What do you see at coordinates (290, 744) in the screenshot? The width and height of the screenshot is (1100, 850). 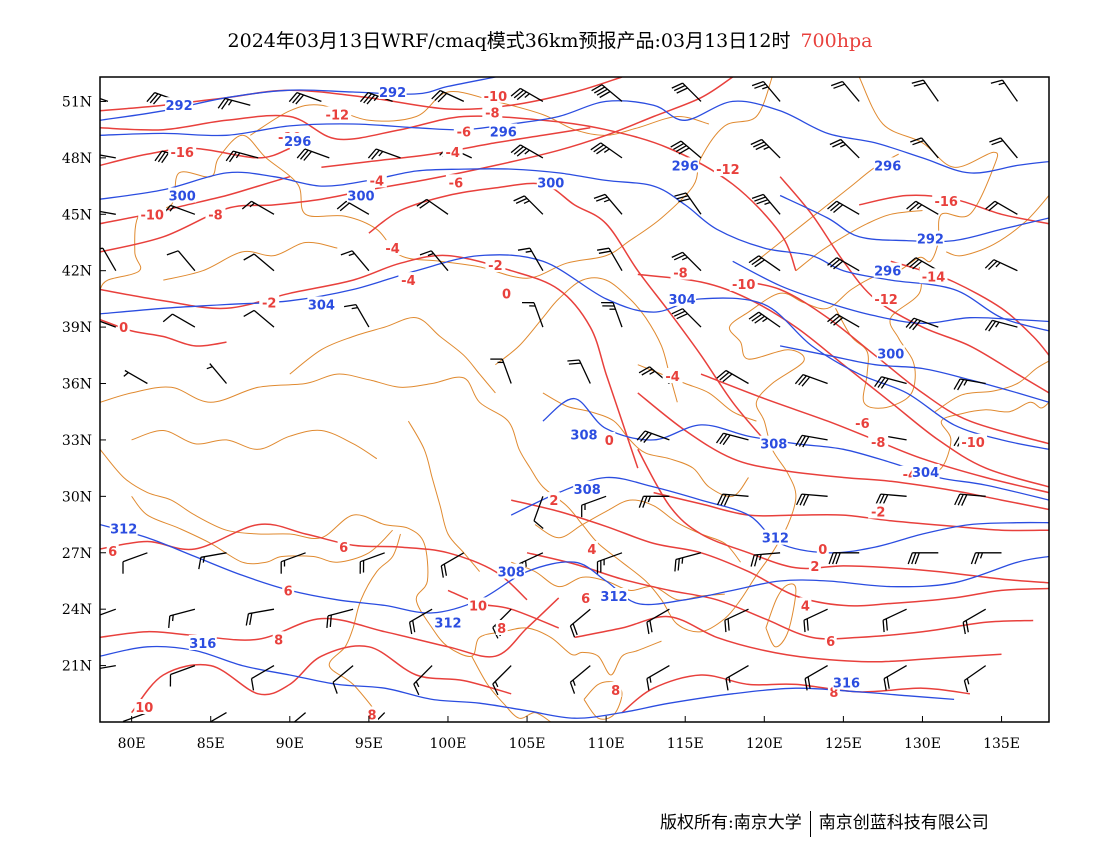 I see `lon-tick-label: 90E` at bounding box center [290, 744].